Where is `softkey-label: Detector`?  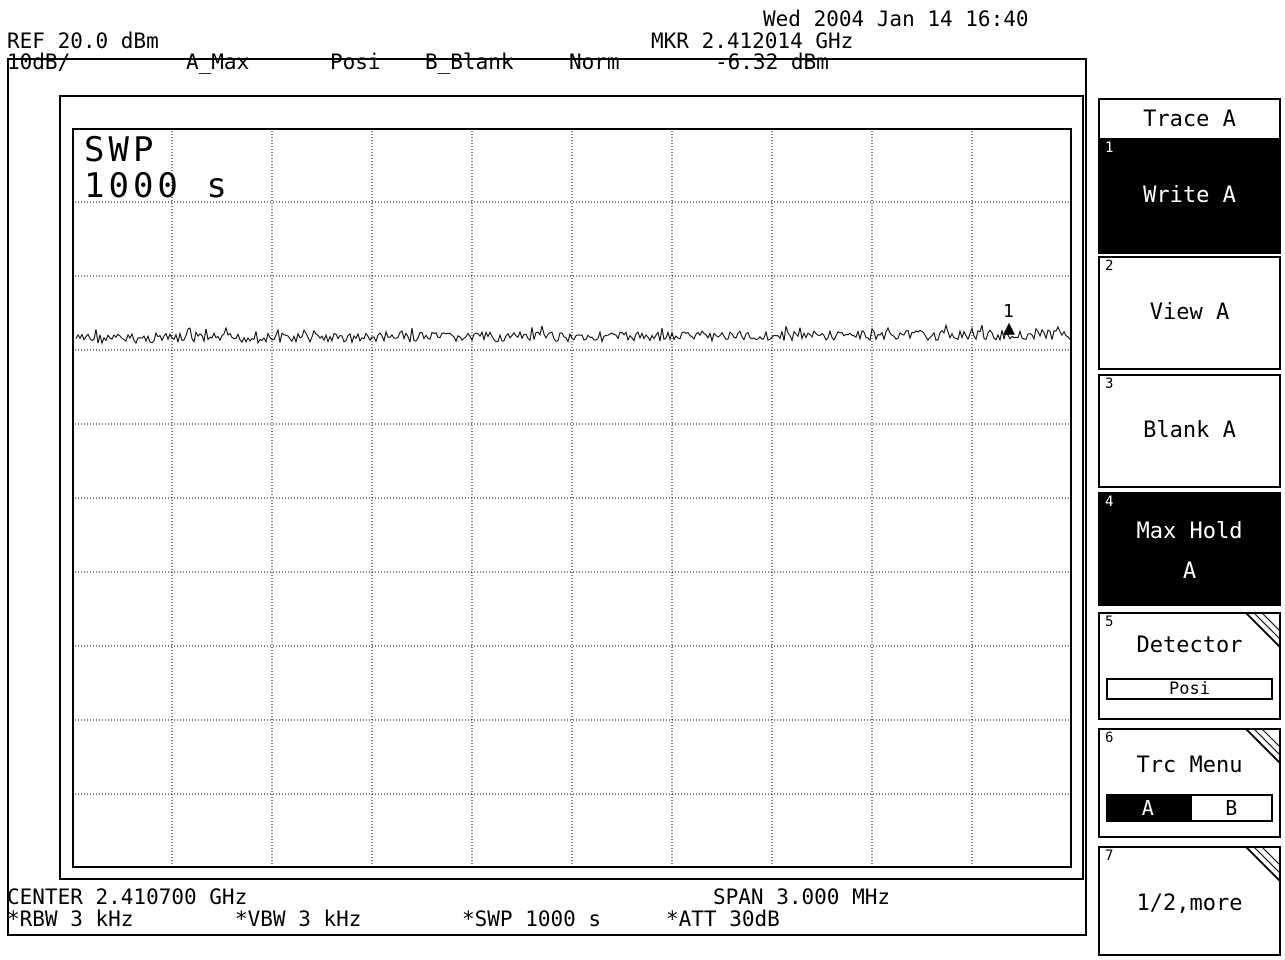
softkey-label: Detector is located at coordinates (1189, 645).